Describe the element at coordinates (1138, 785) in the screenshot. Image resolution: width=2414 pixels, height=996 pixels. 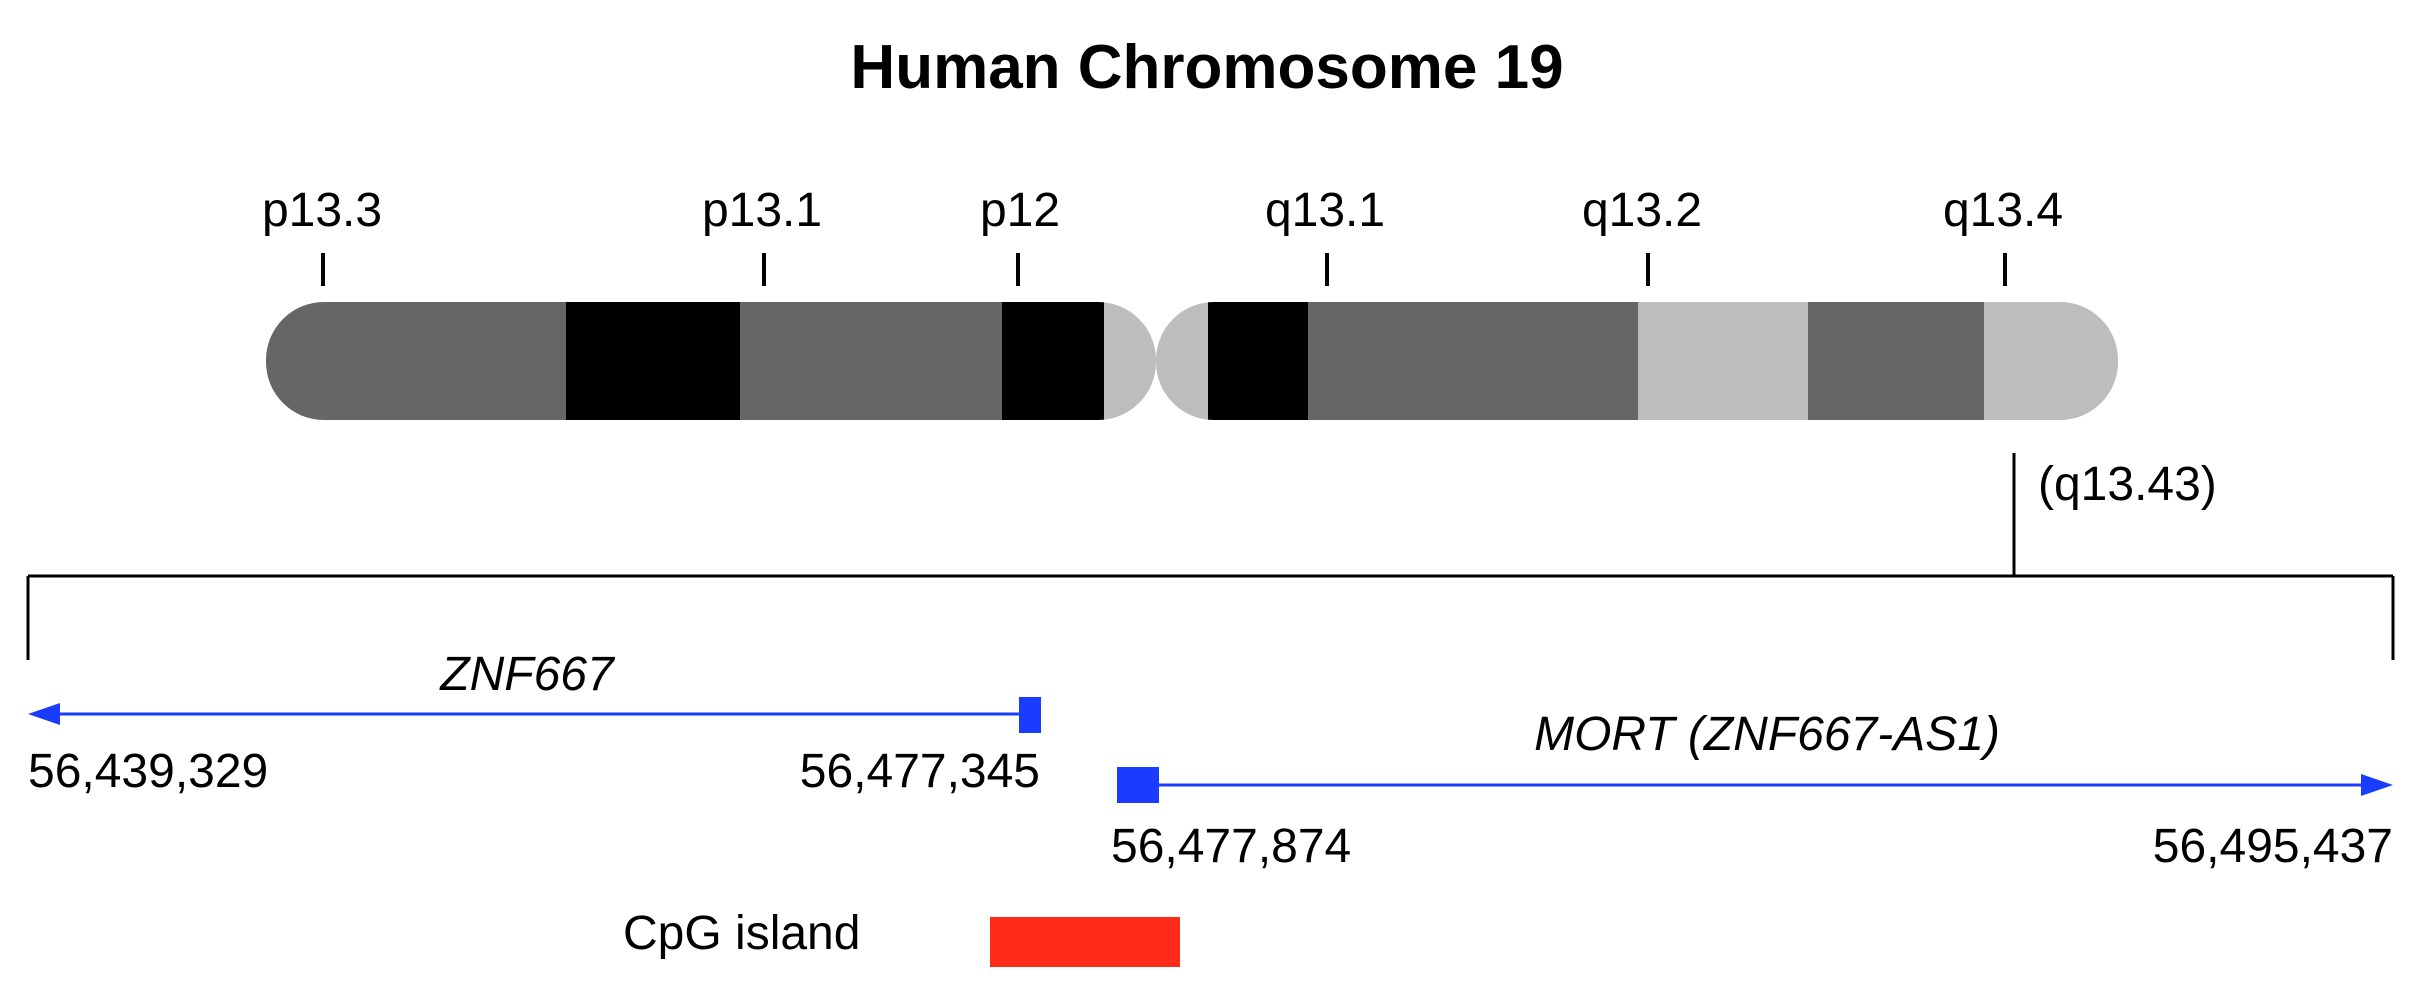
I see `gene-exon-mort` at that location.